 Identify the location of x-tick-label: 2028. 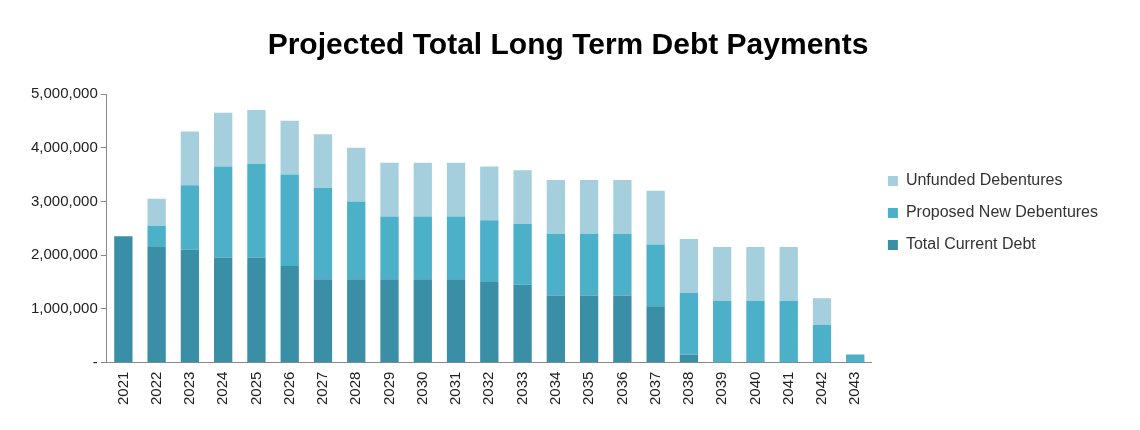
(355, 388).